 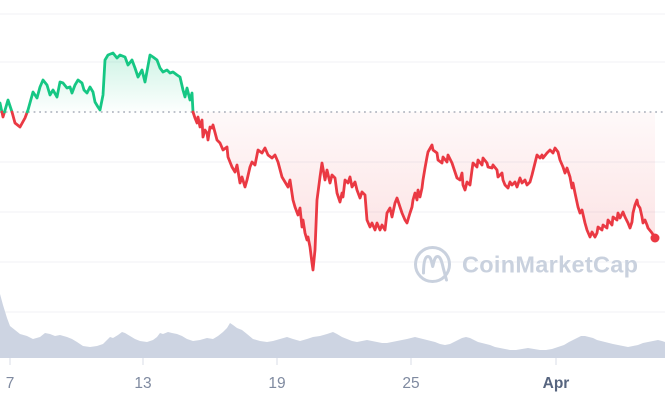 I want to click on last-price-dot, so click(x=655, y=238).